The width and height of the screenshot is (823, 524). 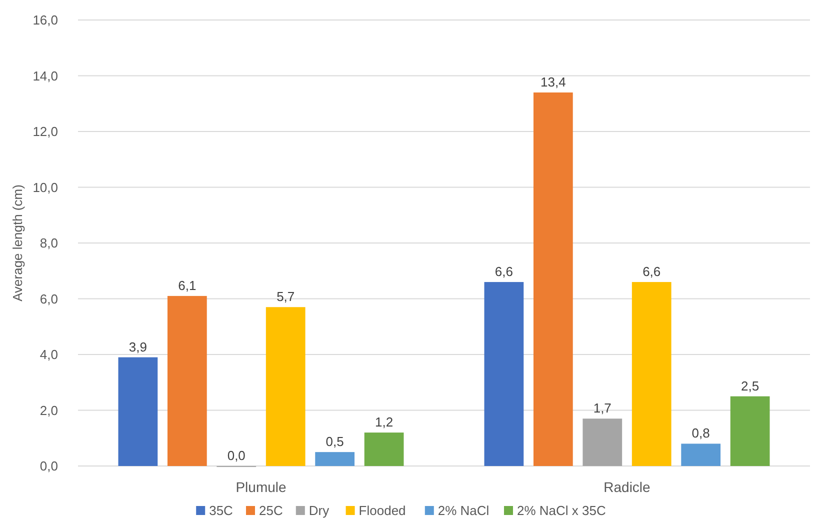 What do you see at coordinates (45, 20) in the screenshot?
I see `y-tick-label: 16,0` at bounding box center [45, 20].